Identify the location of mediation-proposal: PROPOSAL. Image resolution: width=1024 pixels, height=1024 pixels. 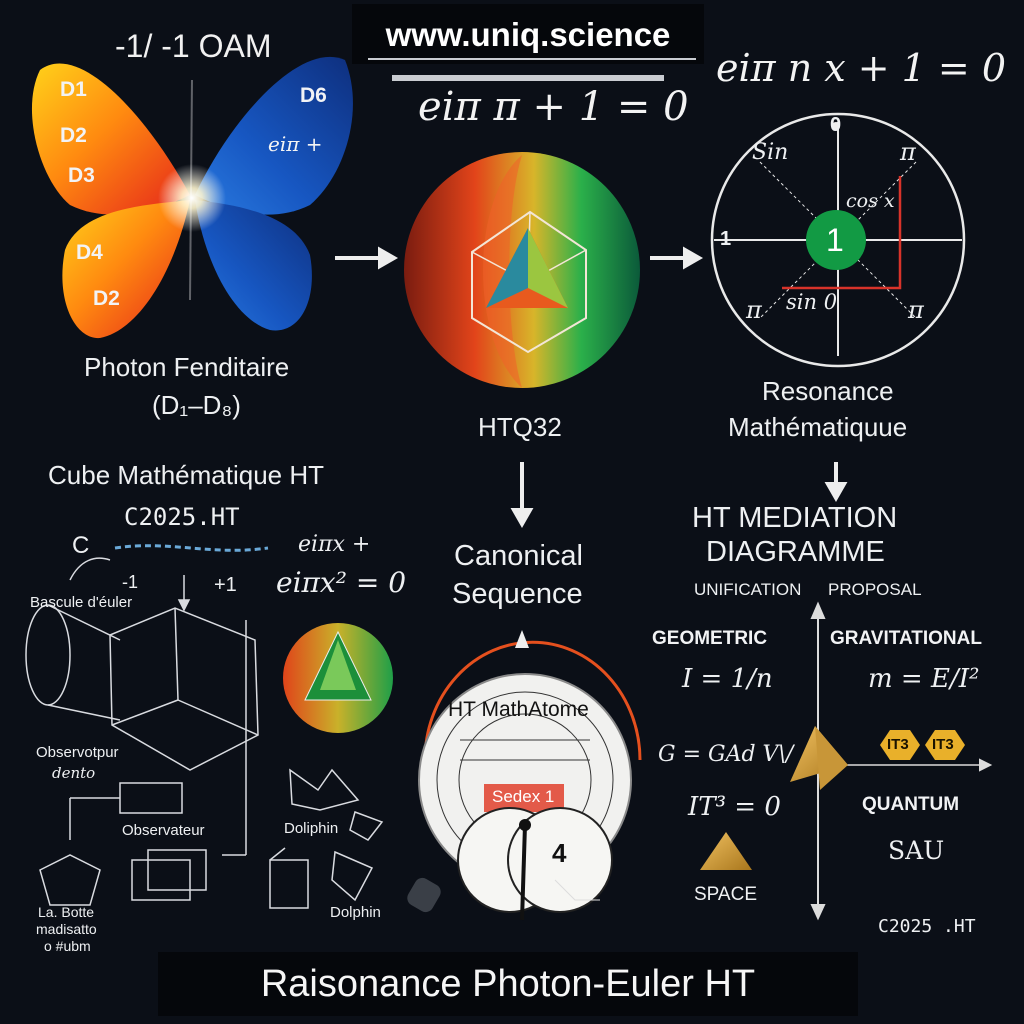
(875, 589).